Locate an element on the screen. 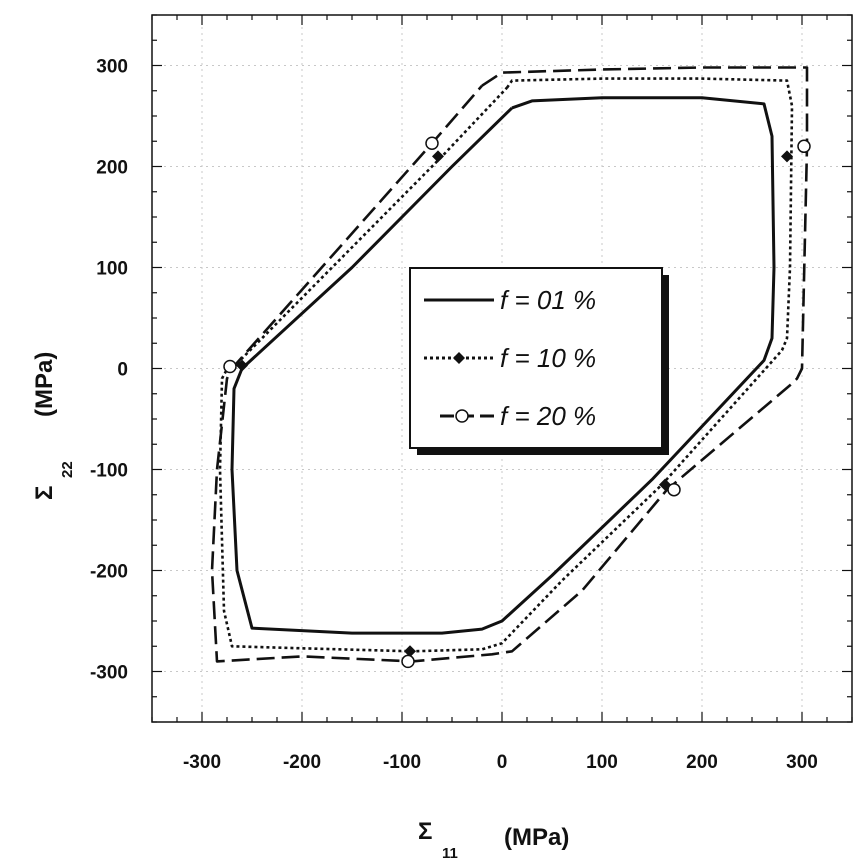 The width and height of the screenshot is (860, 861). x-tick-label: 0 is located at coordinates (502, 762).